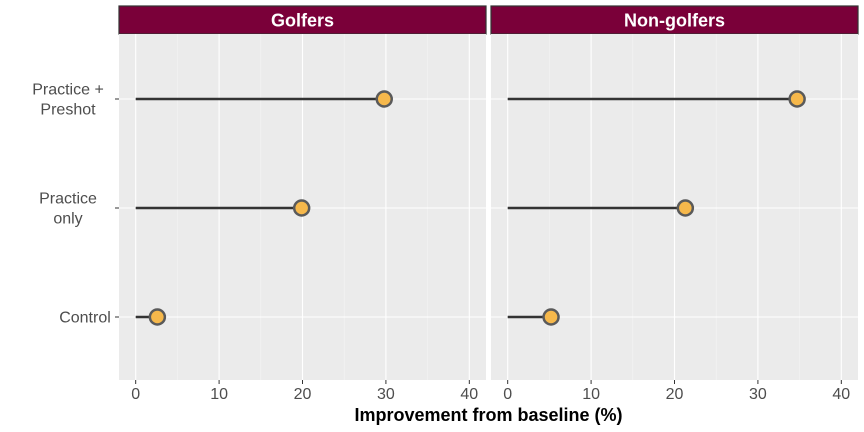 This screenshot has height=432, width=864. I want to click on category-label: Control, so click(85, 318).